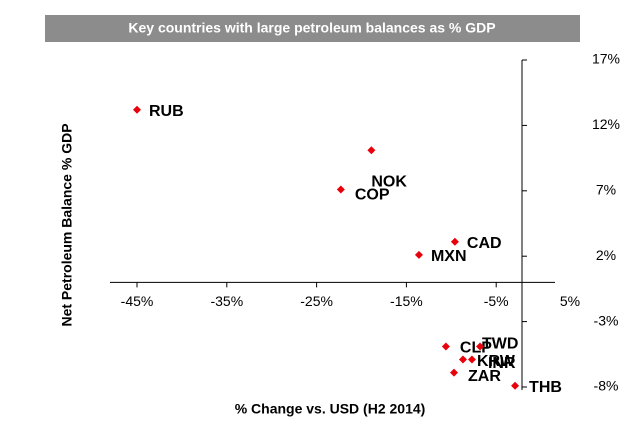 The width and height of the screenshot is (628, 435). What do you see at coordinates (606, 124) in the screenshot?
I see `y-tick-label: 12%` at bounding box center [606, 124].